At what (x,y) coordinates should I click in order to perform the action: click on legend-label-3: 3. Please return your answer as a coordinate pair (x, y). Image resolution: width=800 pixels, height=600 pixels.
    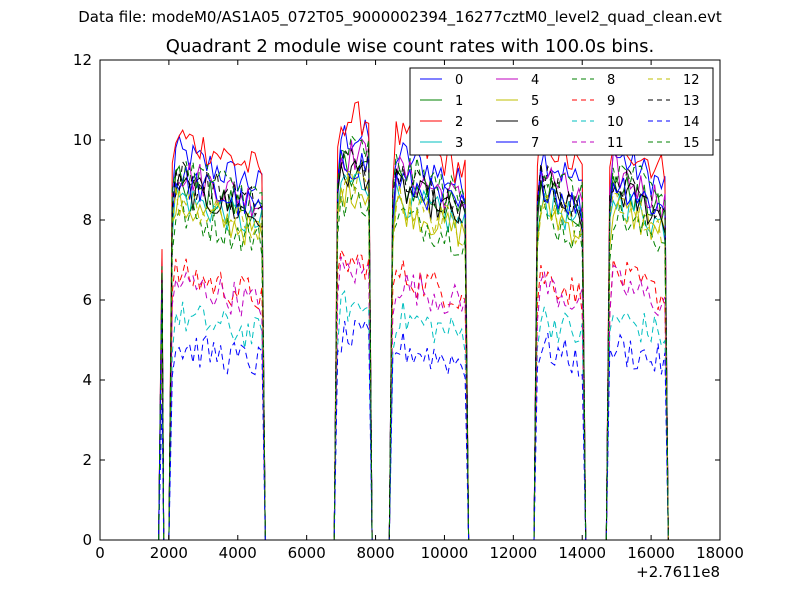
    Looking at the image, I should click on (459, 143).